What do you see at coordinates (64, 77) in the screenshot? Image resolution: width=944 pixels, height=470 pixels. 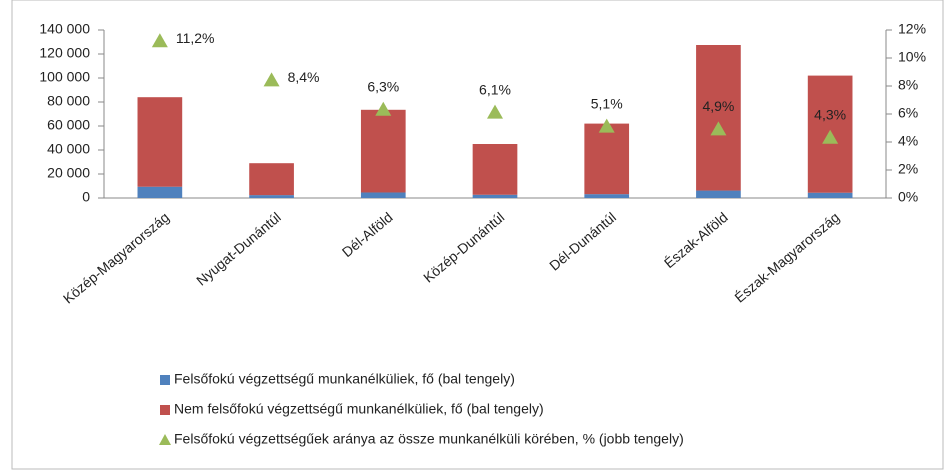 I see `y-tick-label: 100 000` at bounding box center [64, 77].